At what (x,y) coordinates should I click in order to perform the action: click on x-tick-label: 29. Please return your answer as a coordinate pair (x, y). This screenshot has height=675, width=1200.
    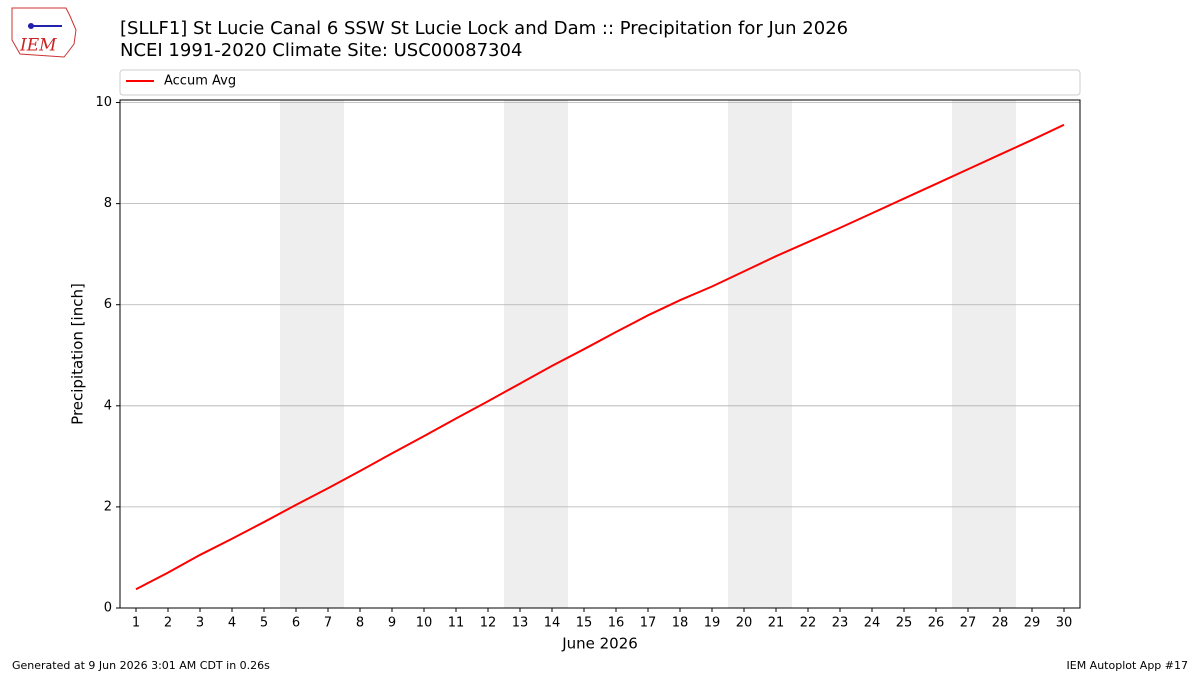
    Looking at the image, I should click on (1032, 623).